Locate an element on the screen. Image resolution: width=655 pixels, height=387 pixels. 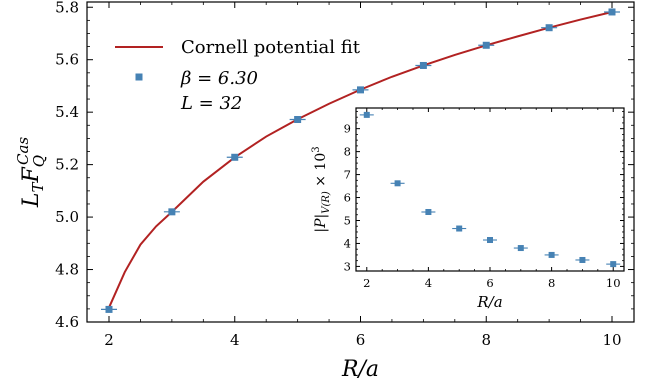
inset-x-tick-label: 6 is located at coordinates (489, 283).